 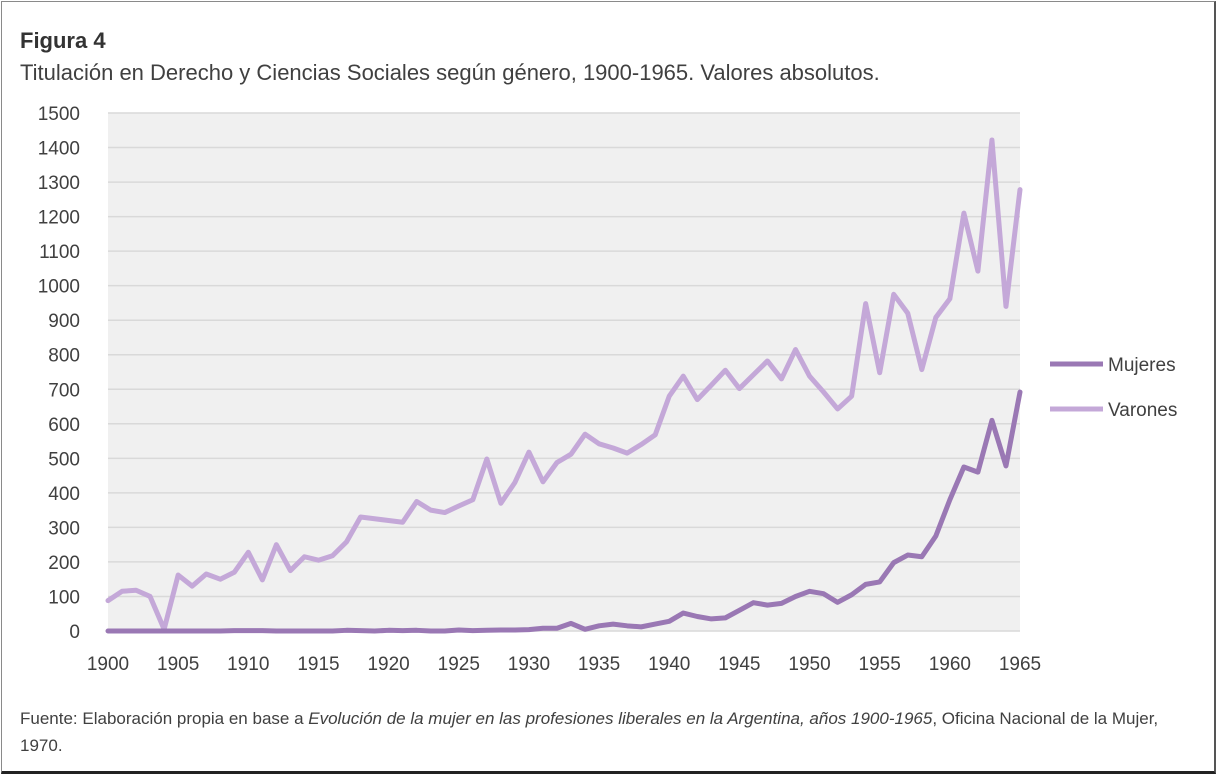 I want to click on y-tick-label: 800, so click(x=64, y=356).